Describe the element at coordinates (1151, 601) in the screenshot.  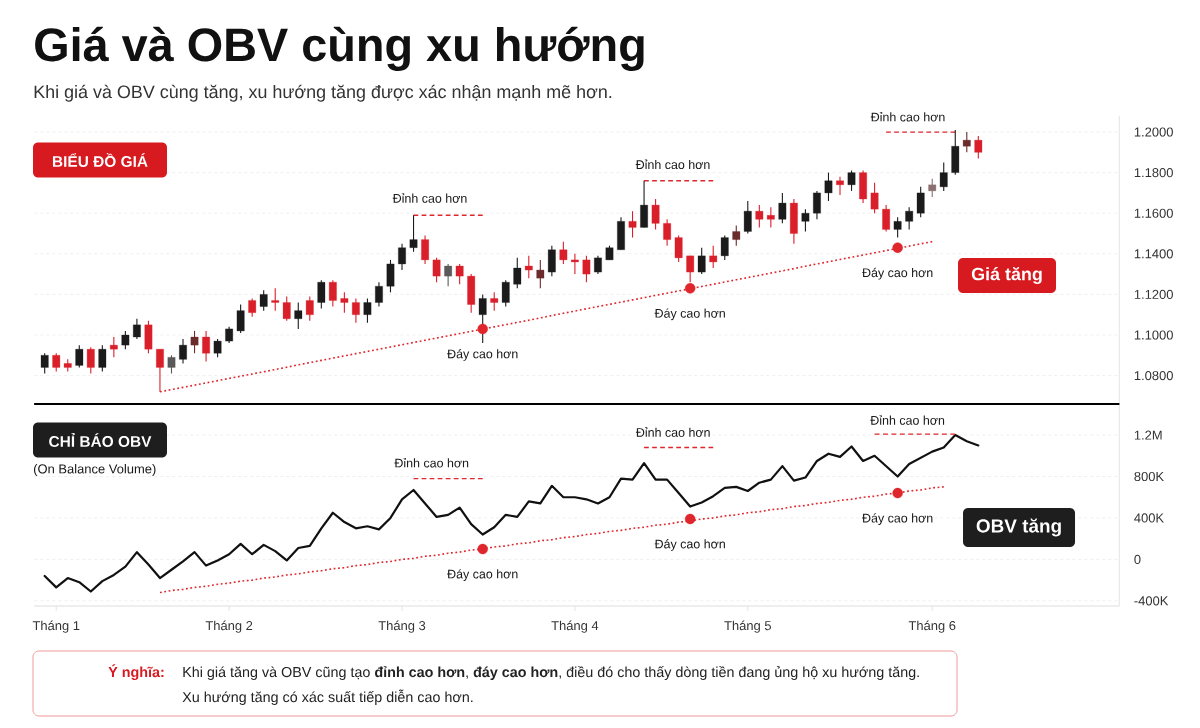
I see `y-tick-label: -400K` at that location.